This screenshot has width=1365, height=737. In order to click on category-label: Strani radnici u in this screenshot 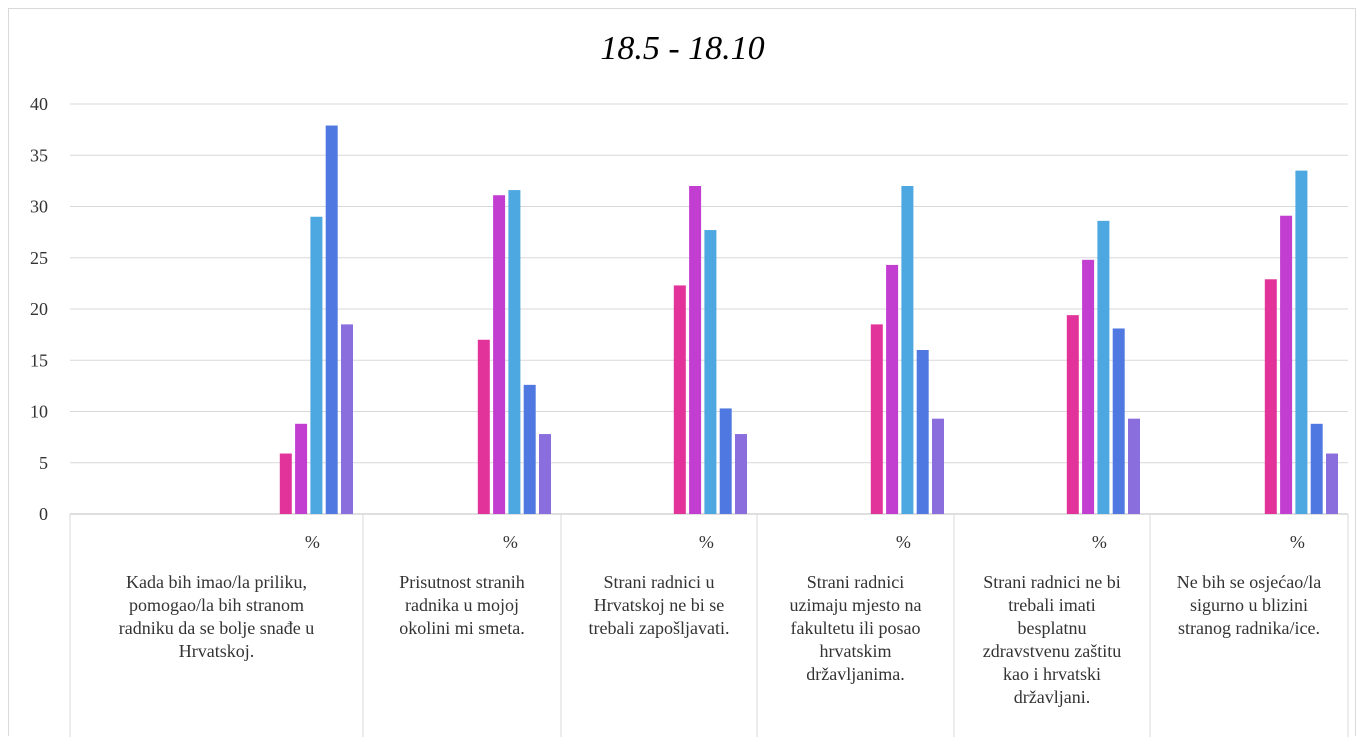, I will do `click(659, 582)`.